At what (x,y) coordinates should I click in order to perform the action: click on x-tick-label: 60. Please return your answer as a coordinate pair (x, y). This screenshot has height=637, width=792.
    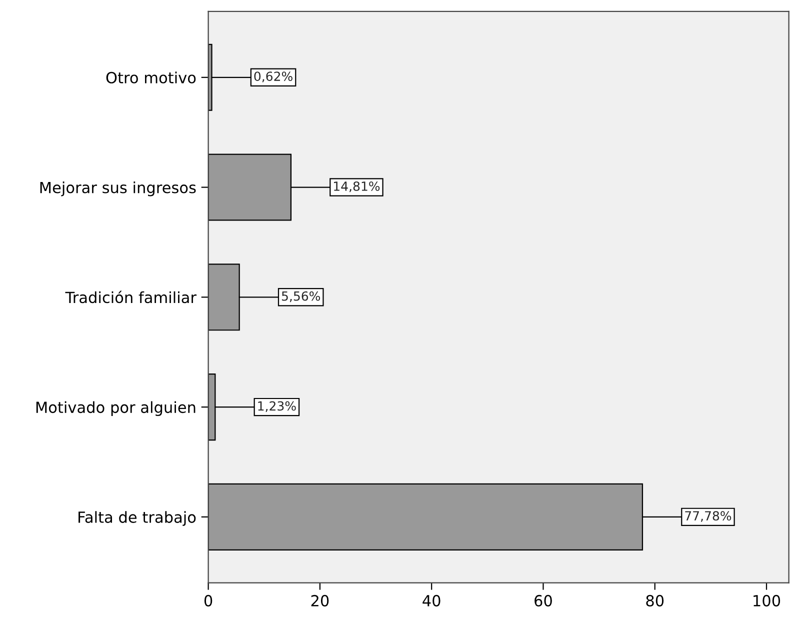
    Looking at the image, I should click on (543, 600).